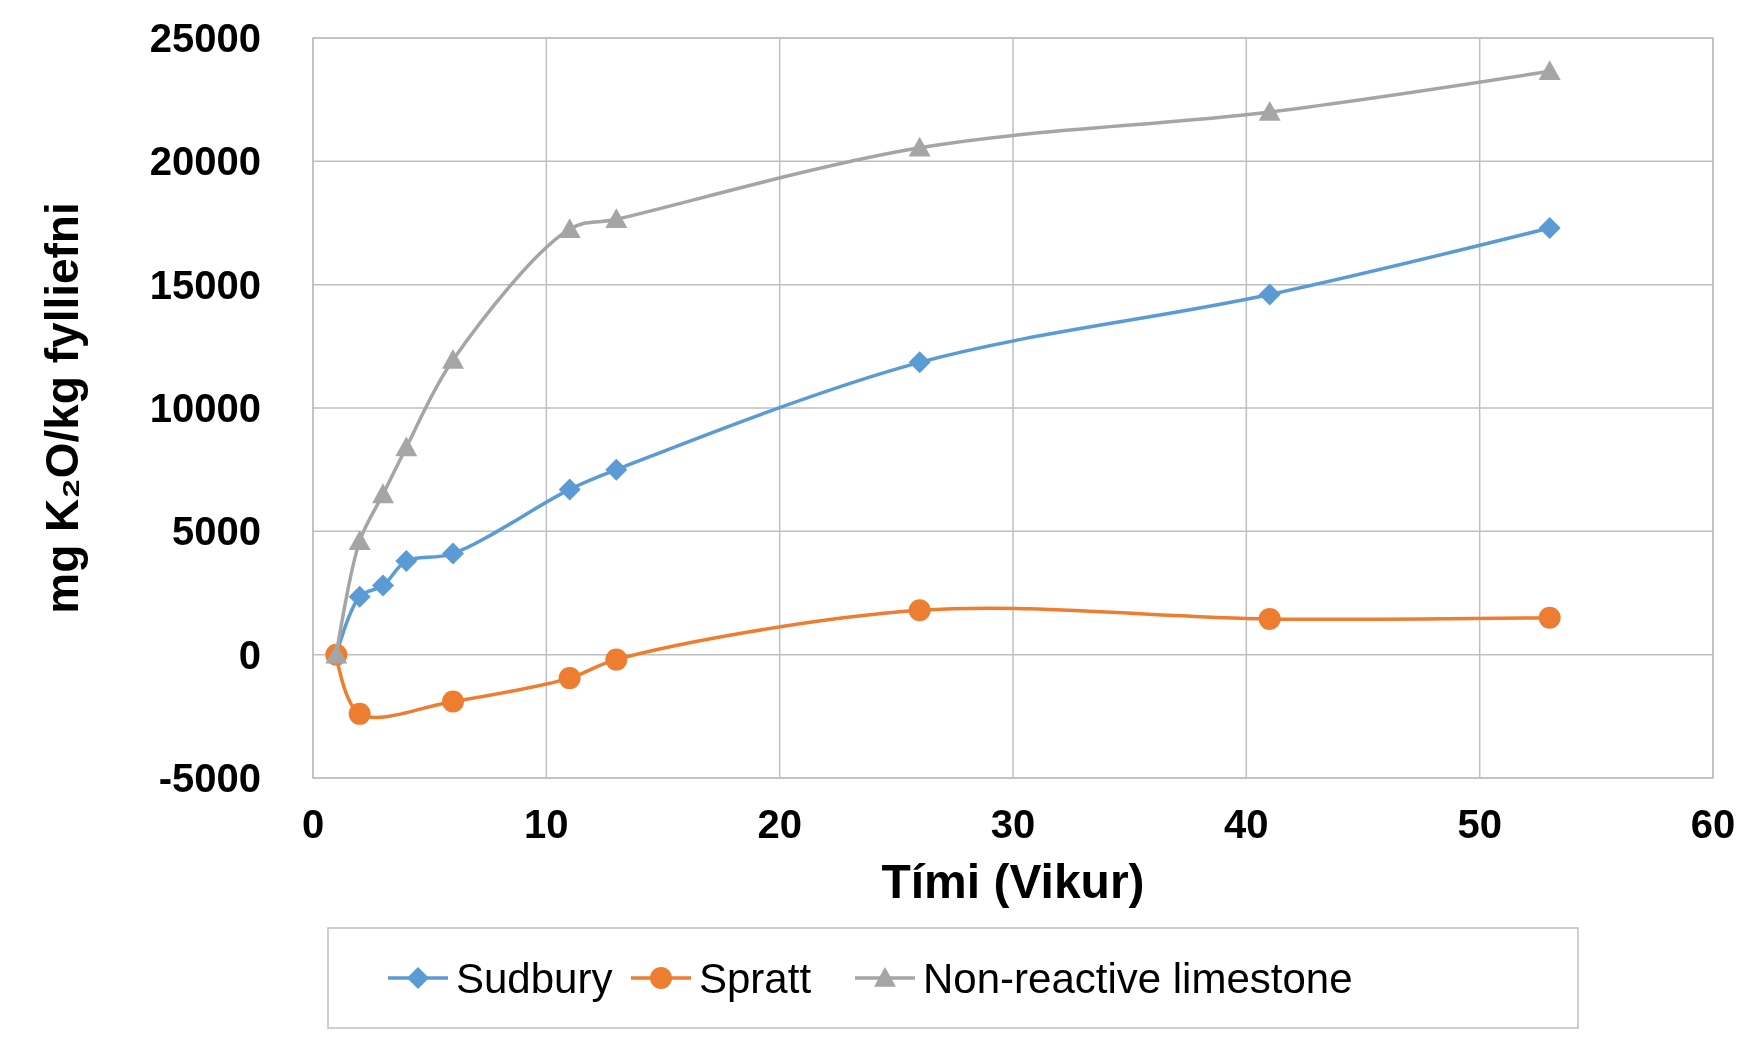 Image resolution: width=1751 pixels, height=1056 pixels. I want to click on x-tick-label: 50, so click(1479, 824).